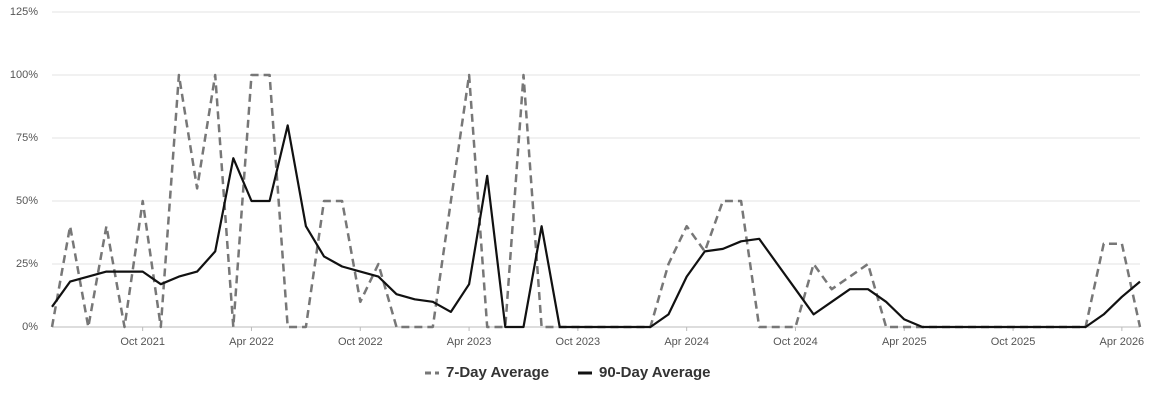  What do you see at coordinates (360, 342) in the screenshot?
I see `x-tick-label: Oct 2022` at bounding box center [360, 342].